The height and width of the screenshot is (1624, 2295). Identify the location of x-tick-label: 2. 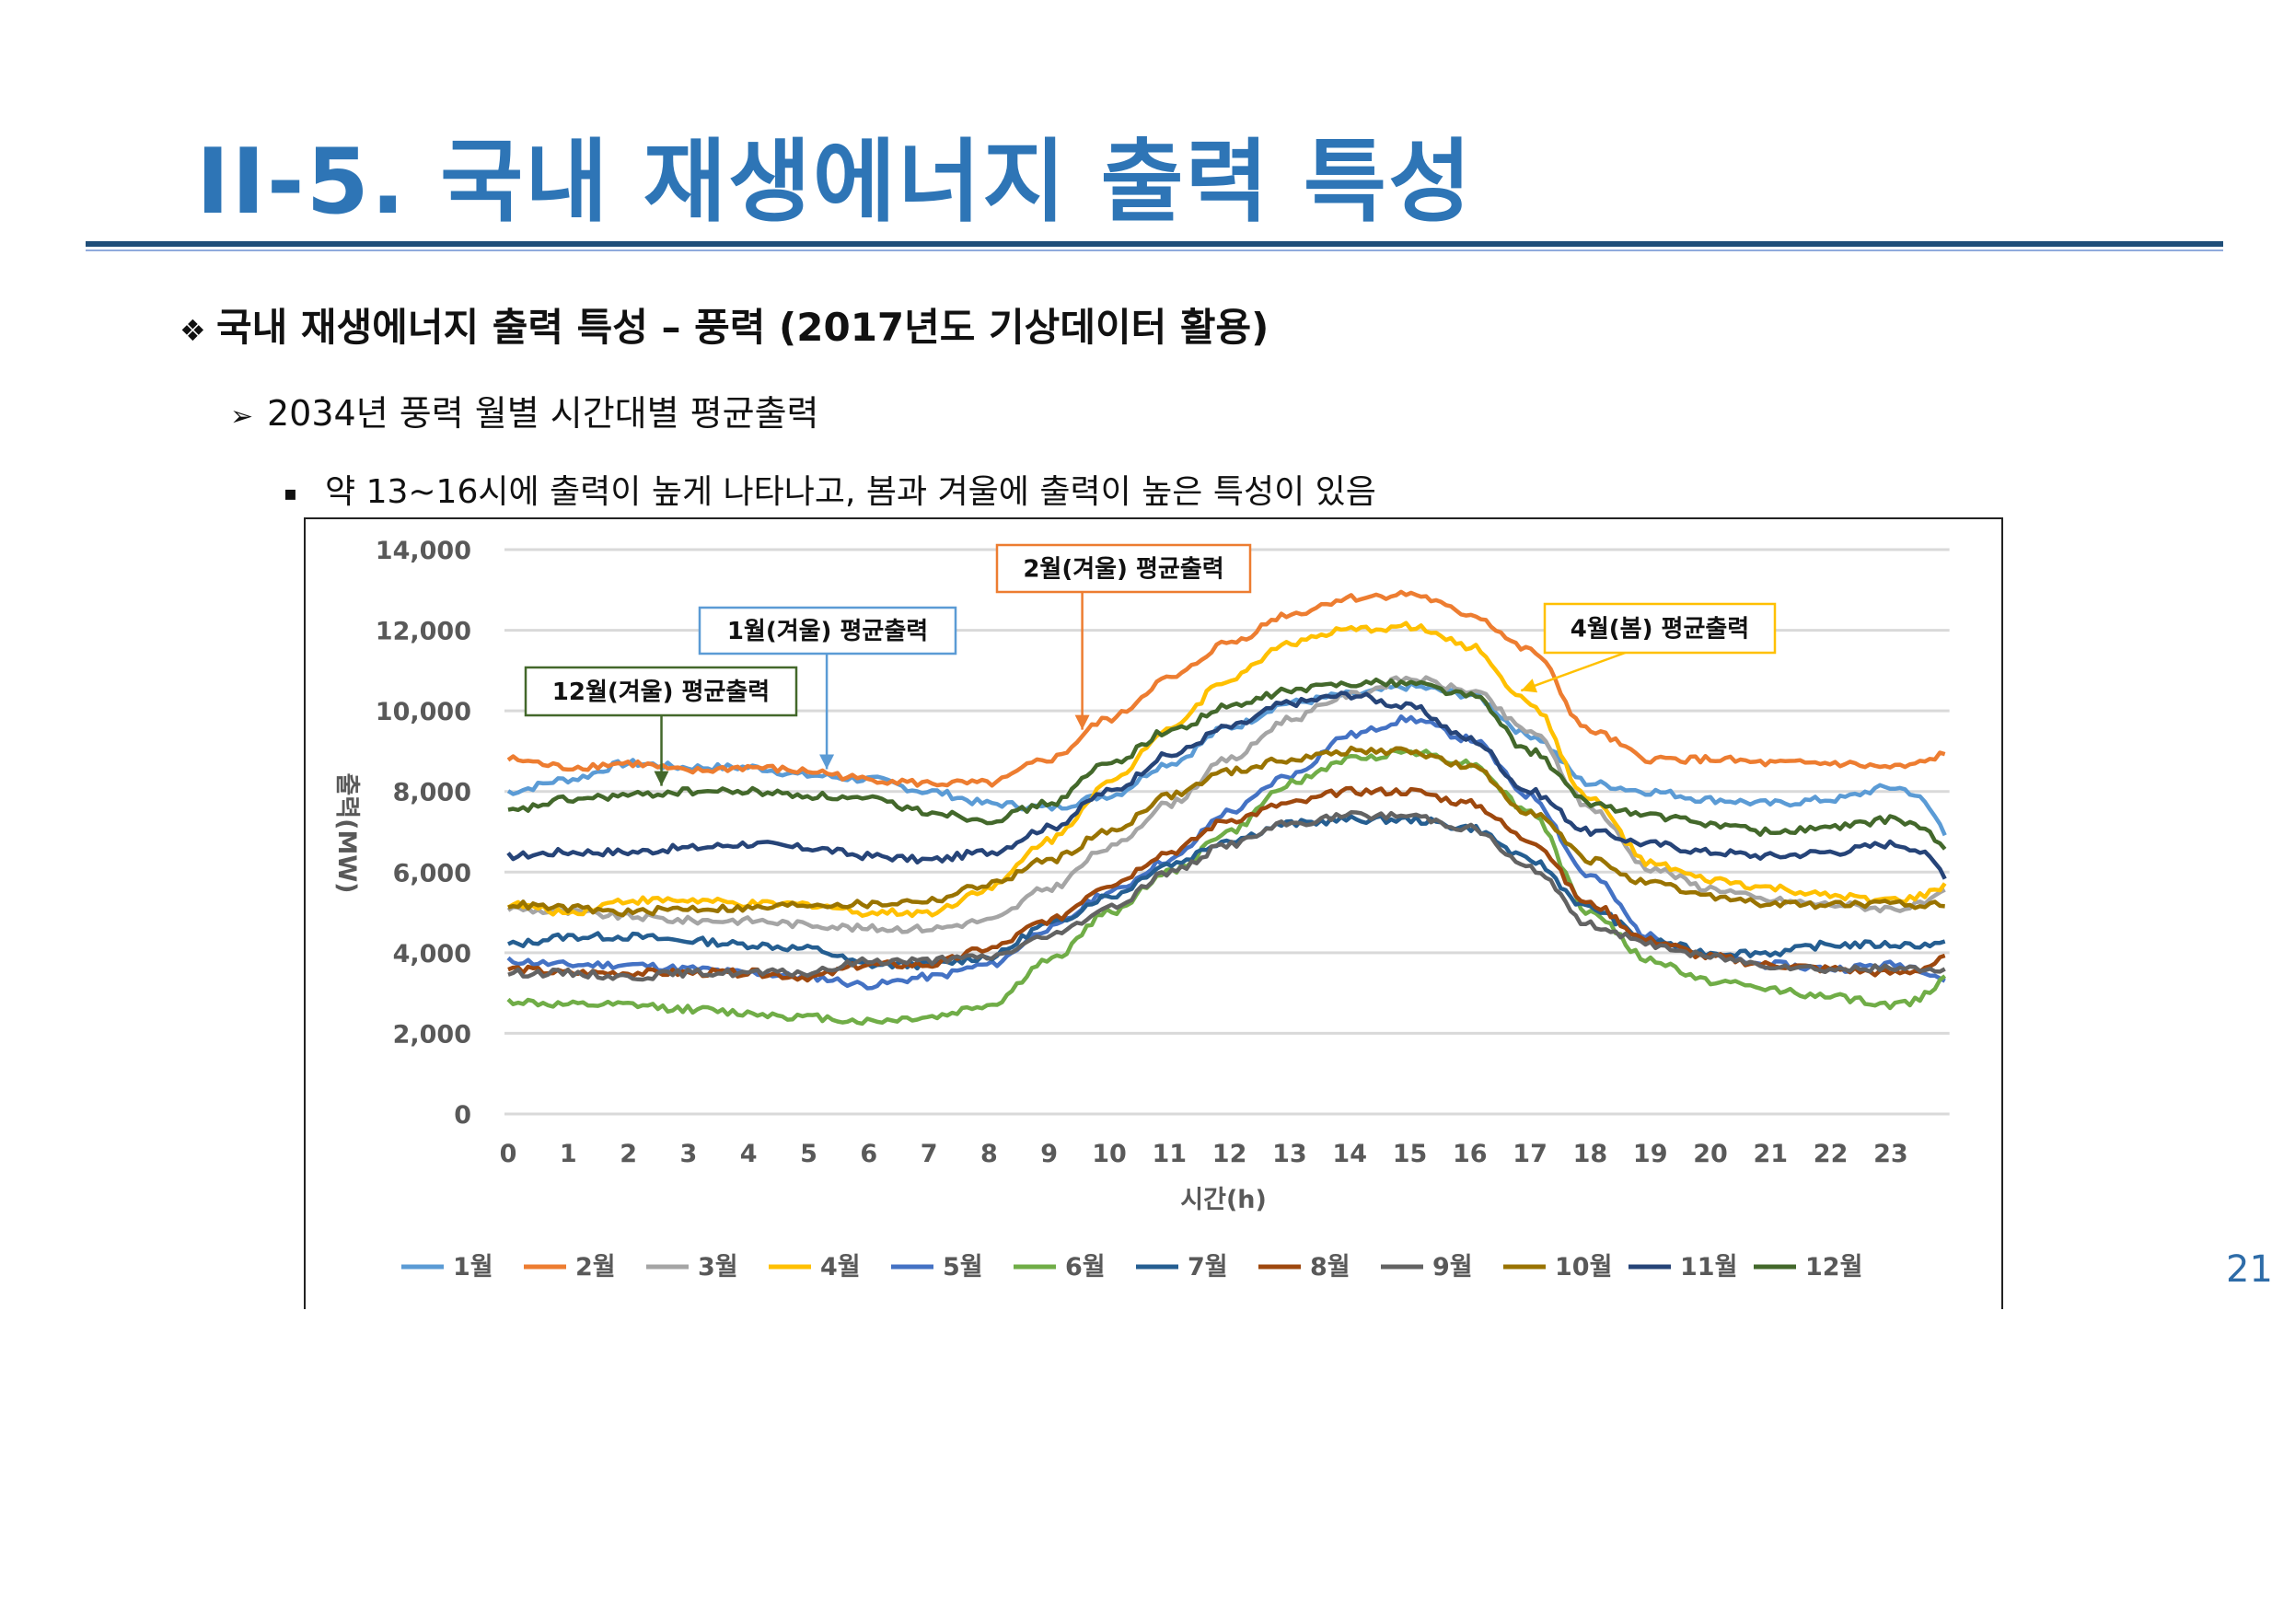
(628, 1154).